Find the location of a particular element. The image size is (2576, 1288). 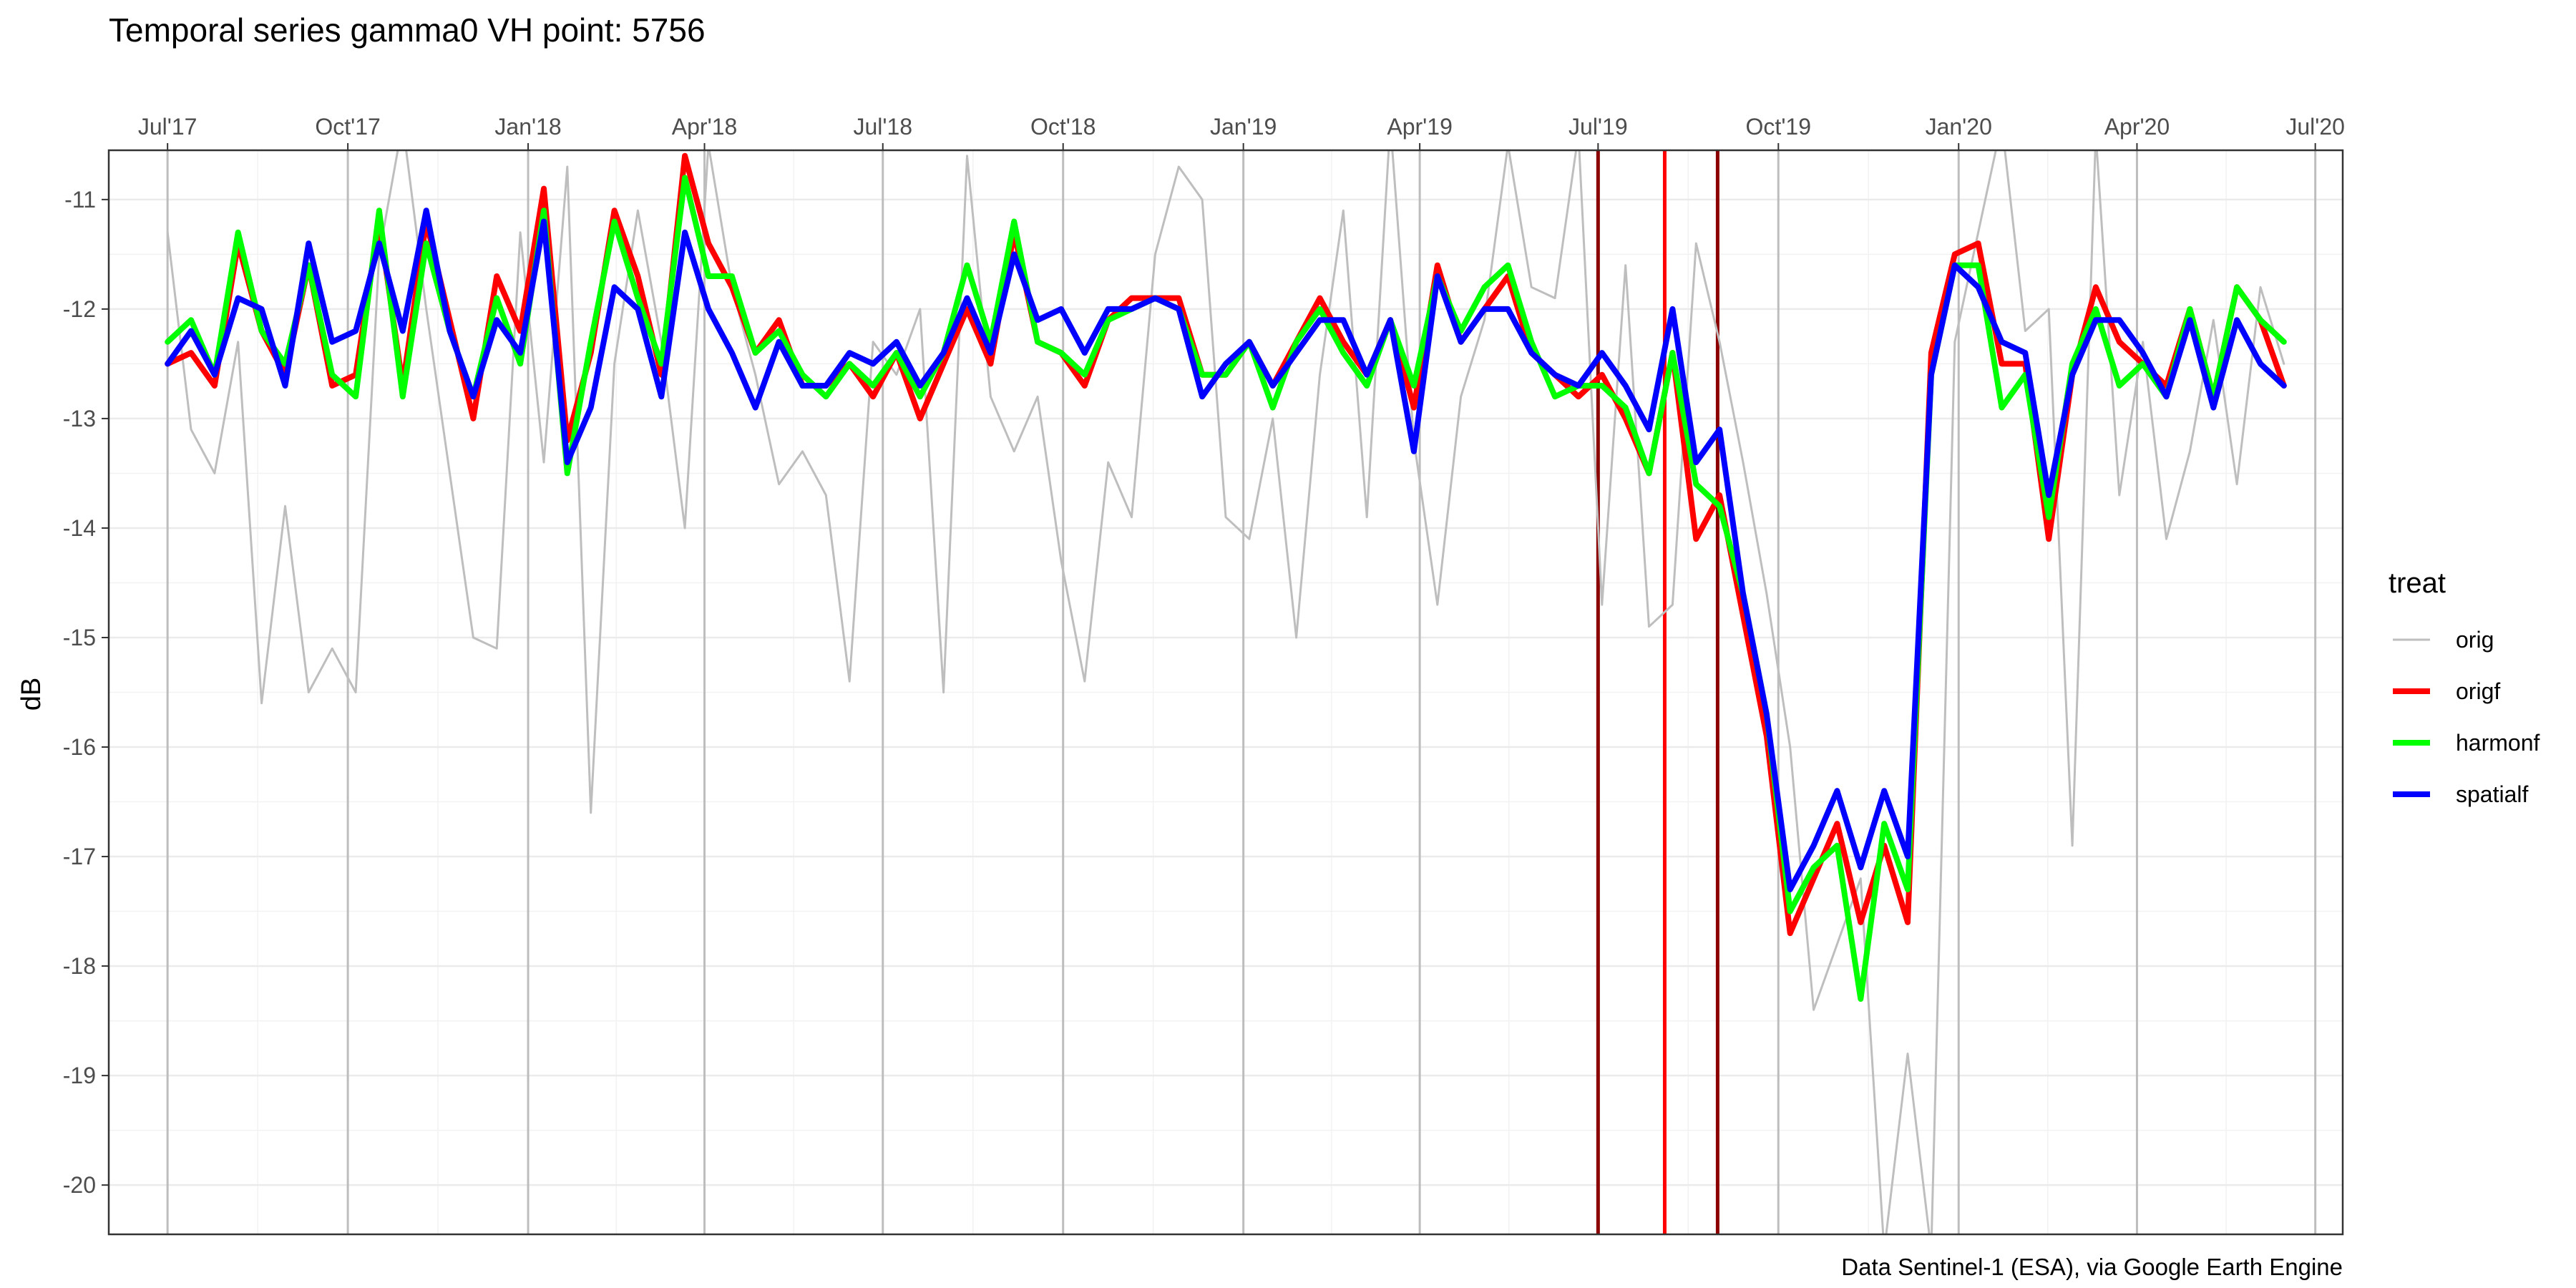

y-tick-label: -12 is located at coordinates (79, 309).